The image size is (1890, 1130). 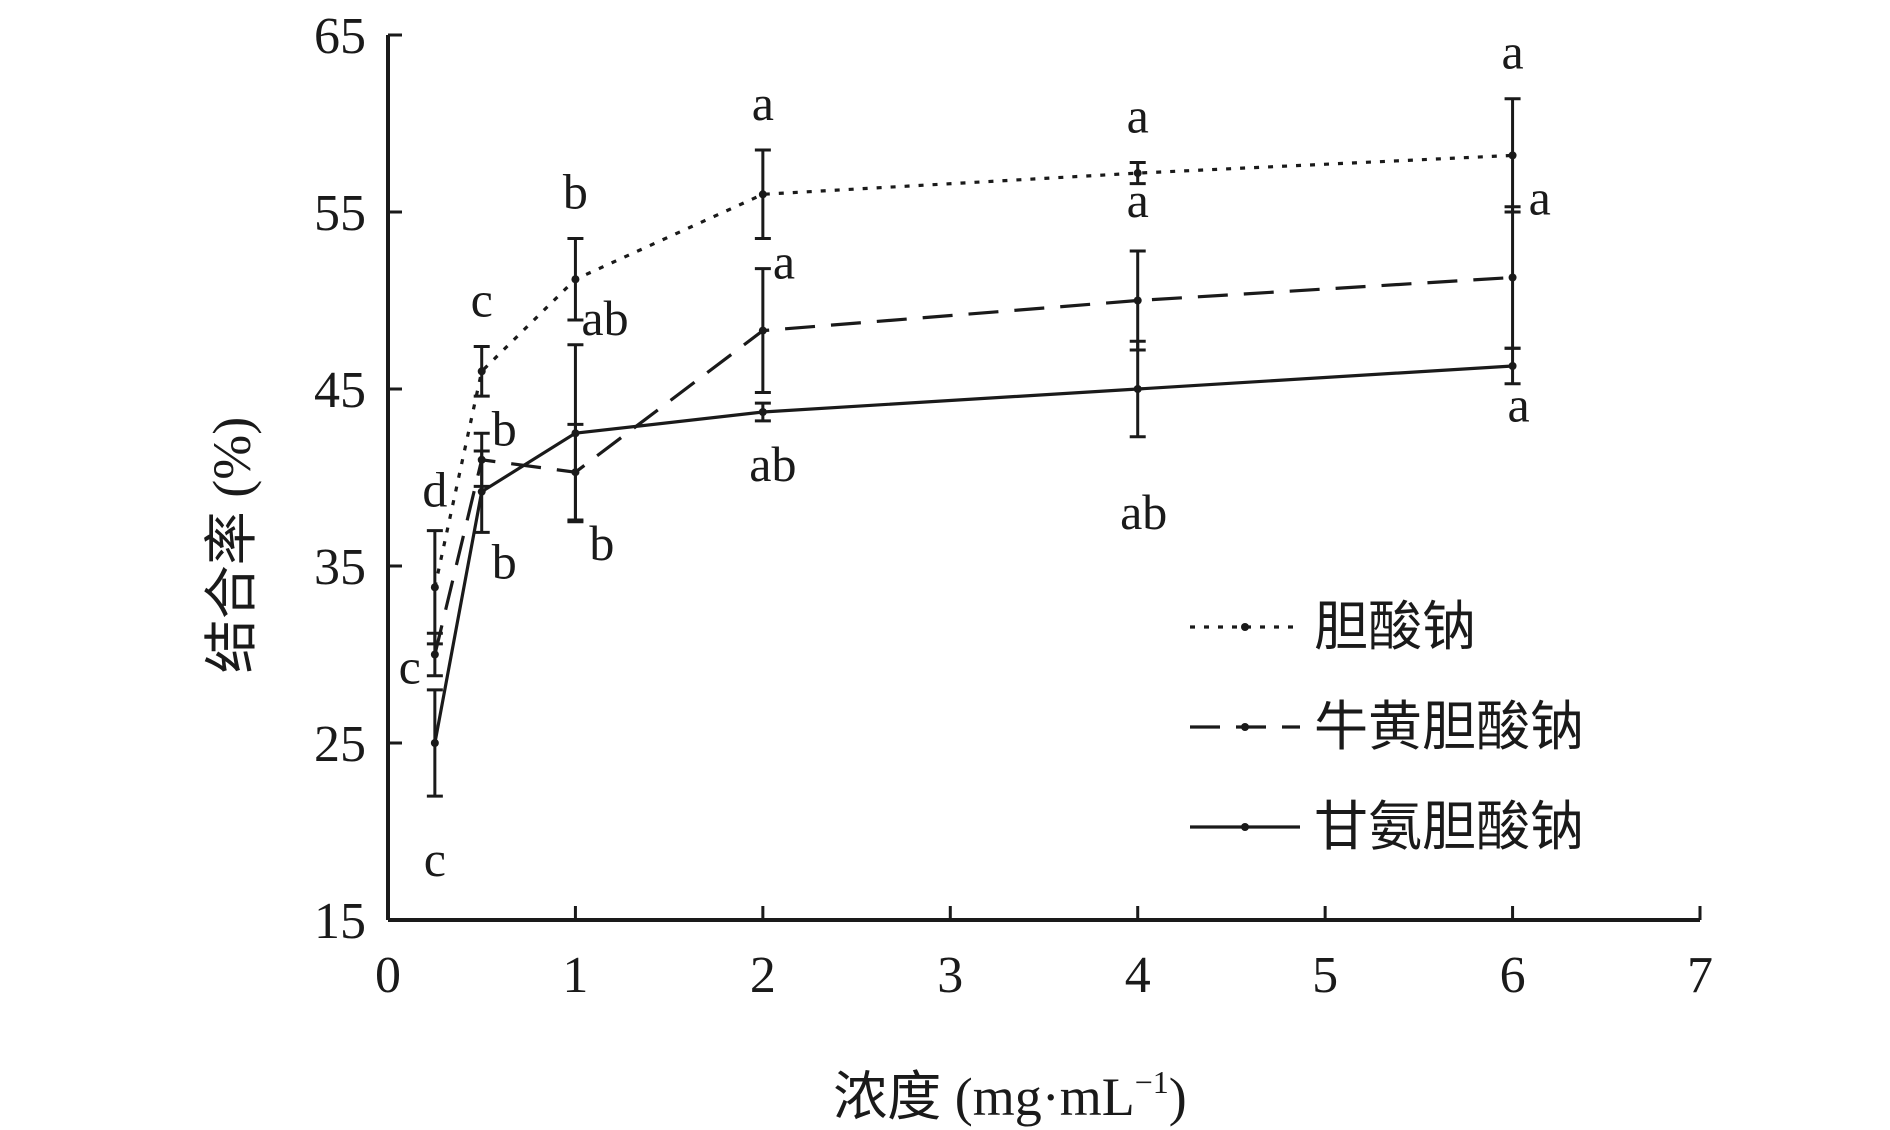 I want to click on legend-label: 甘氨胆酸钠, so click(x=1449, y=827).